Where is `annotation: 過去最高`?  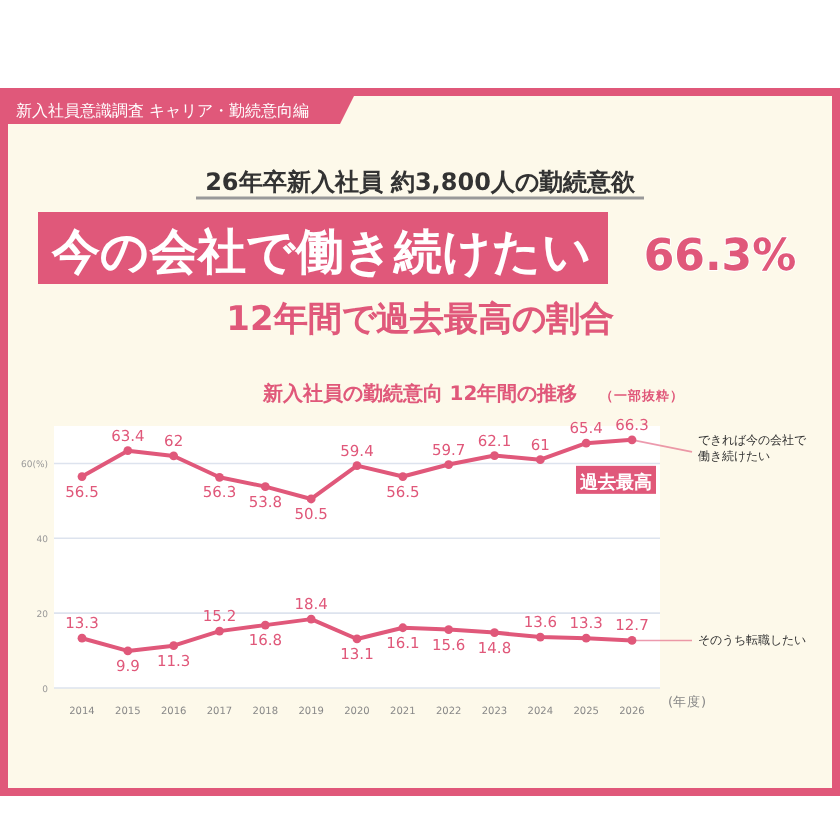
annotation: 過去最高 is located at coordinates (615, 482).